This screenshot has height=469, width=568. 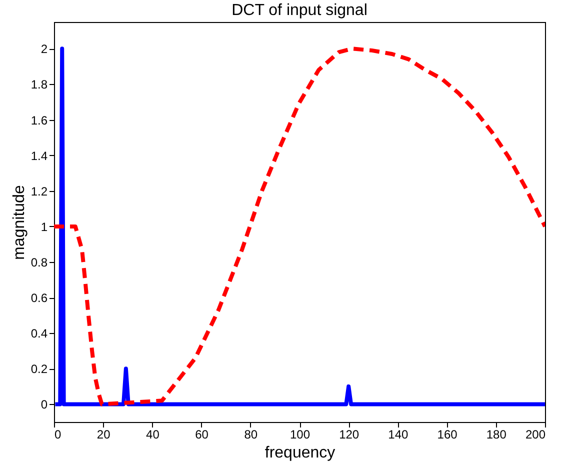 I want to click on y-tick-label: 1, so click(x=44, y=227).